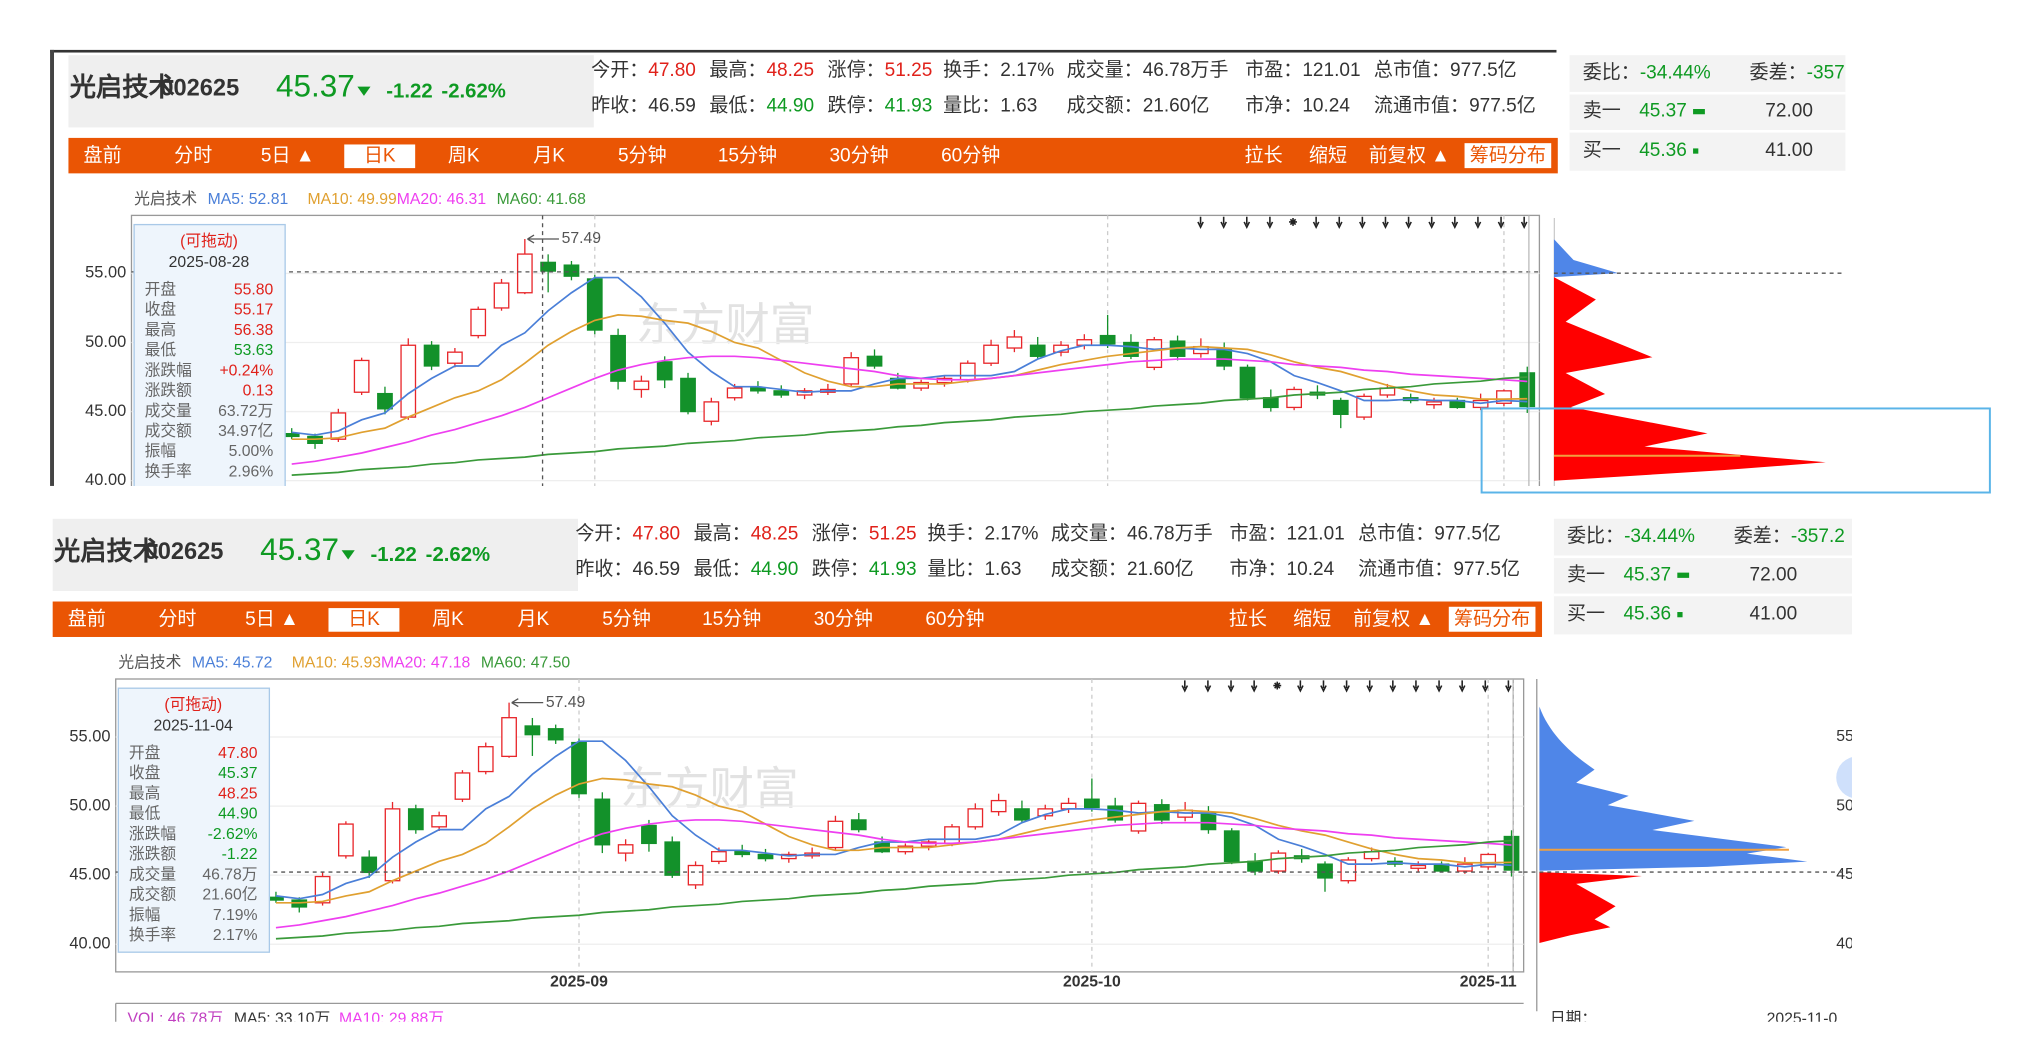  Describe the element at coordinates (856, 105) in the screenshot. I see `quote-label: 跌停：` at that location.